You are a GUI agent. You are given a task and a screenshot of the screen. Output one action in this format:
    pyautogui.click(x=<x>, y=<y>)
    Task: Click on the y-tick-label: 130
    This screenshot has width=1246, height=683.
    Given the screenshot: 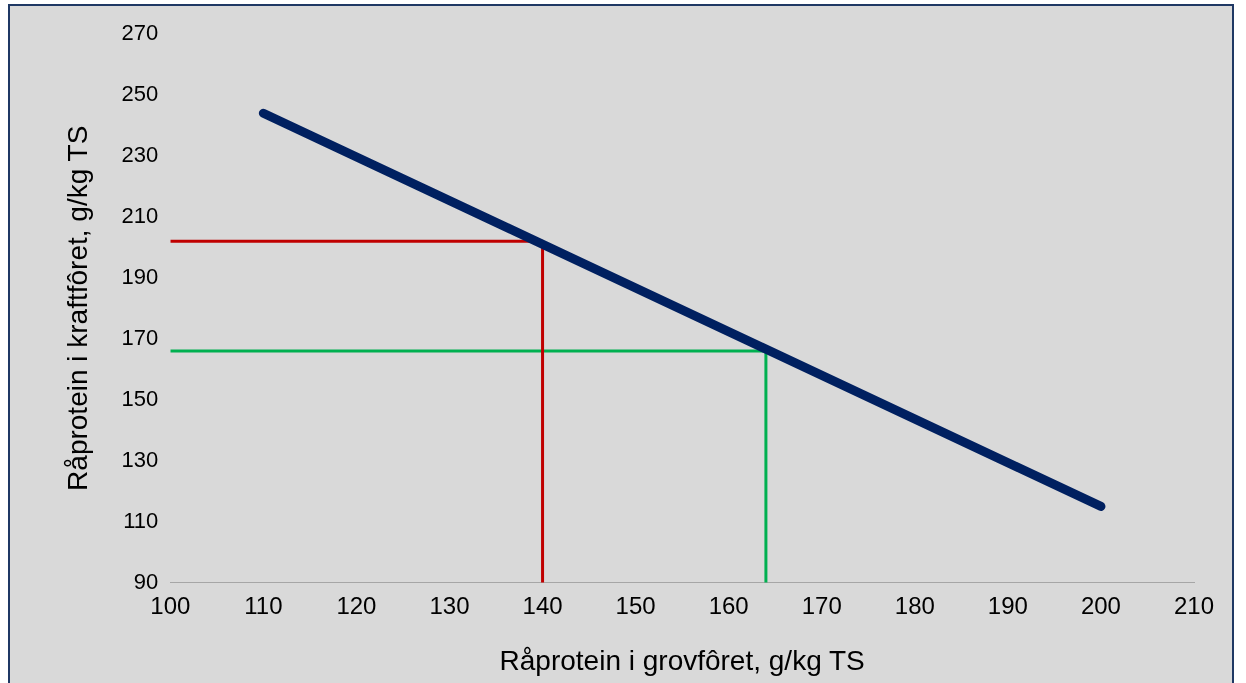 What is the action you would take?
    pyautogui.click(x=140, y=459)
    